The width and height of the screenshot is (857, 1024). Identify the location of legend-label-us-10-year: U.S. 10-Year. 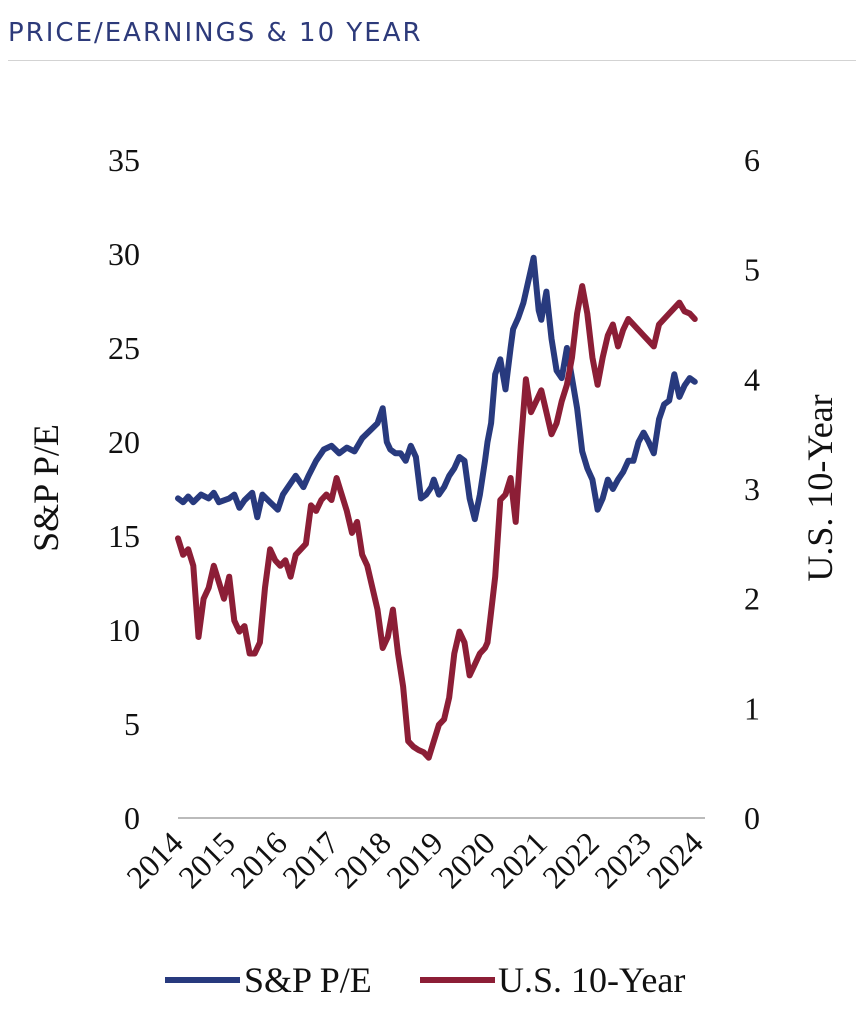
(591, 980).